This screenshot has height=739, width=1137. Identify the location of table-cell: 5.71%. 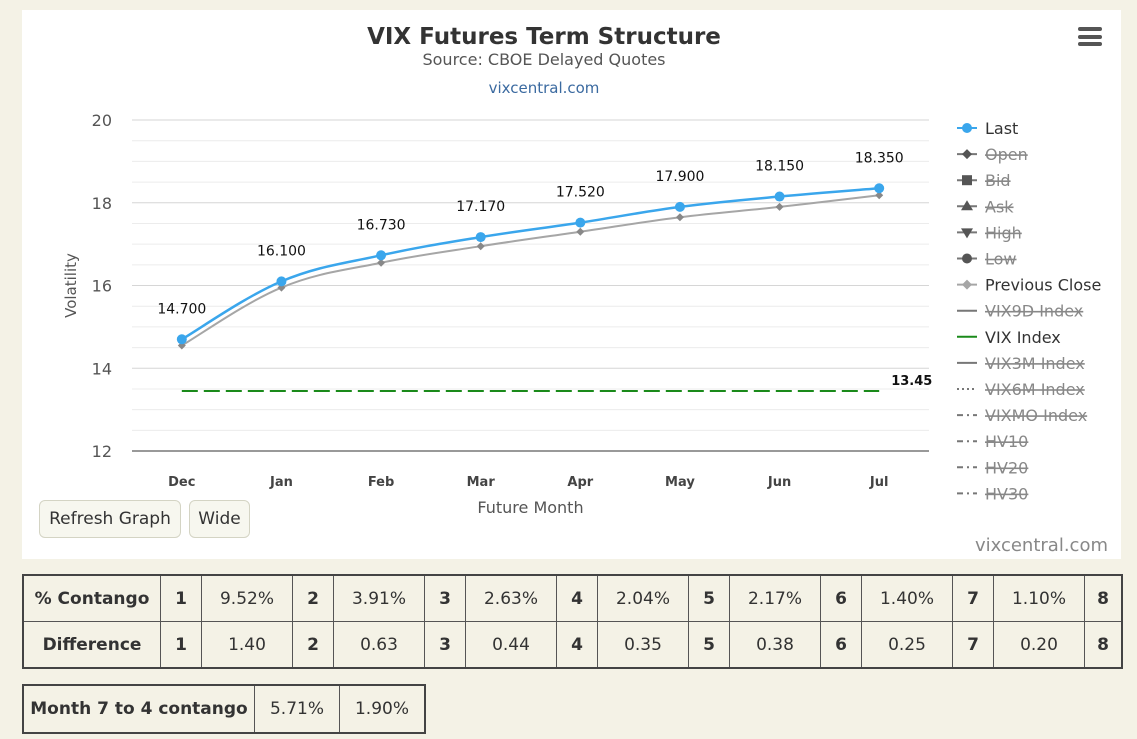
(297, 709).